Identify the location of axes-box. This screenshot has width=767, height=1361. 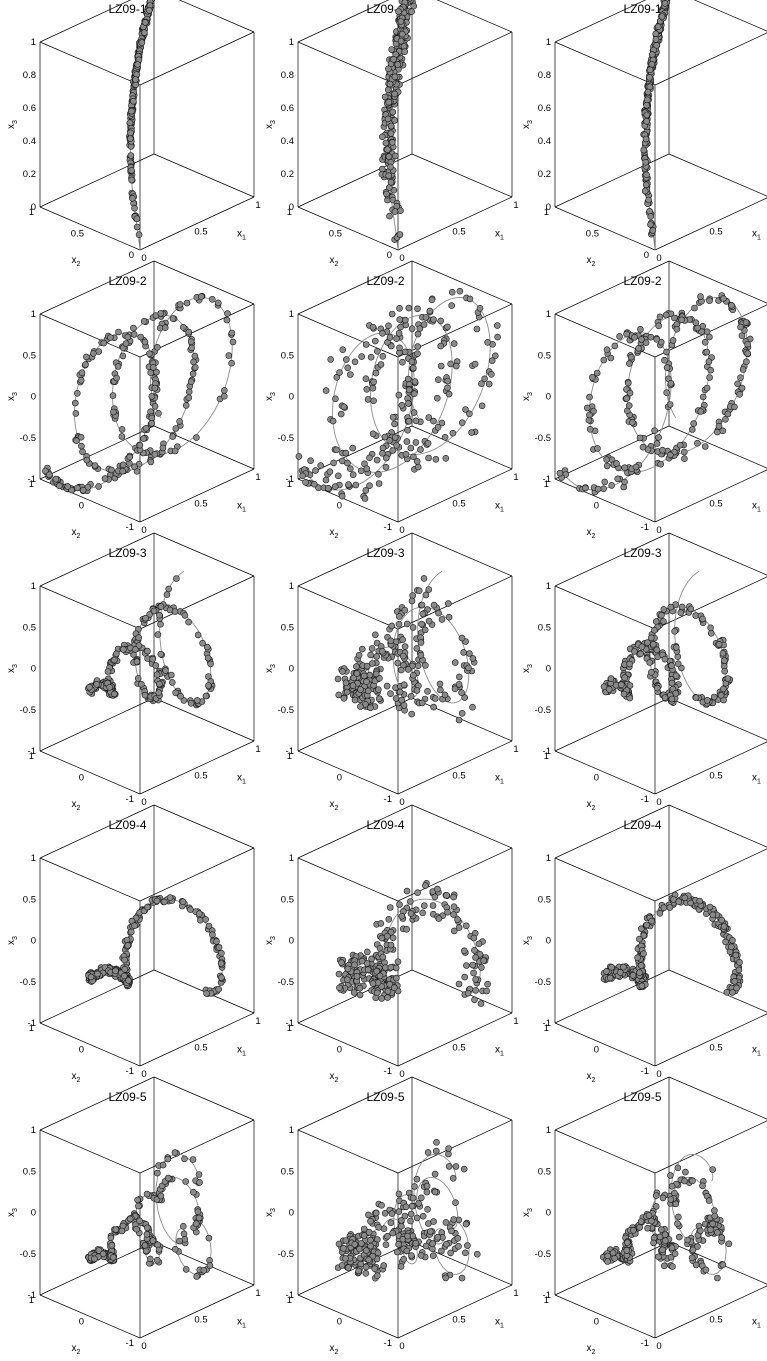
(405, 663).